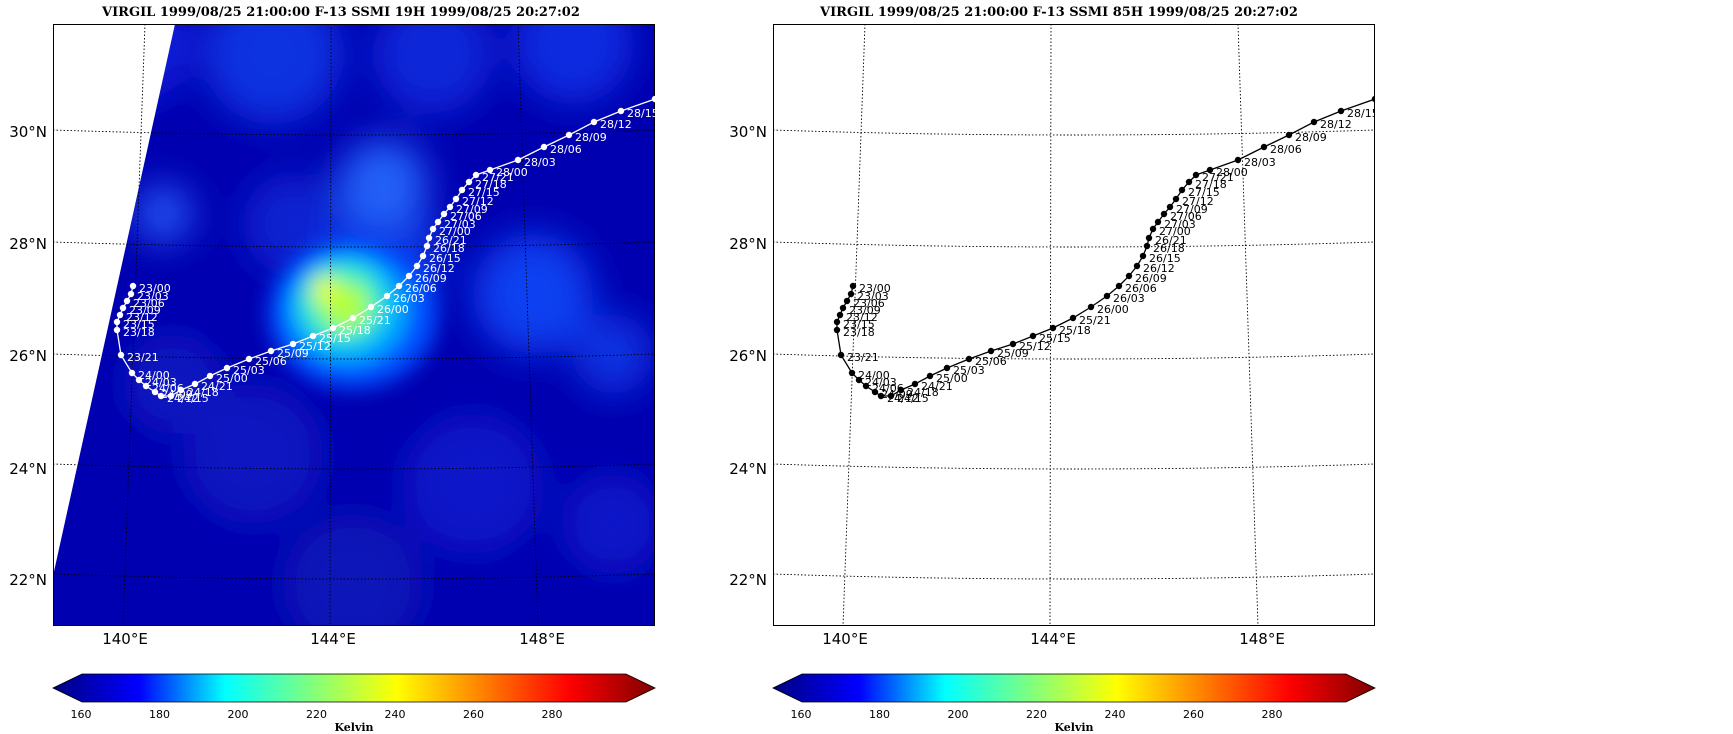  Describe the element at coordinates (748, 132) in the screenshot. I see `latitude-label: 30°N` at that location.